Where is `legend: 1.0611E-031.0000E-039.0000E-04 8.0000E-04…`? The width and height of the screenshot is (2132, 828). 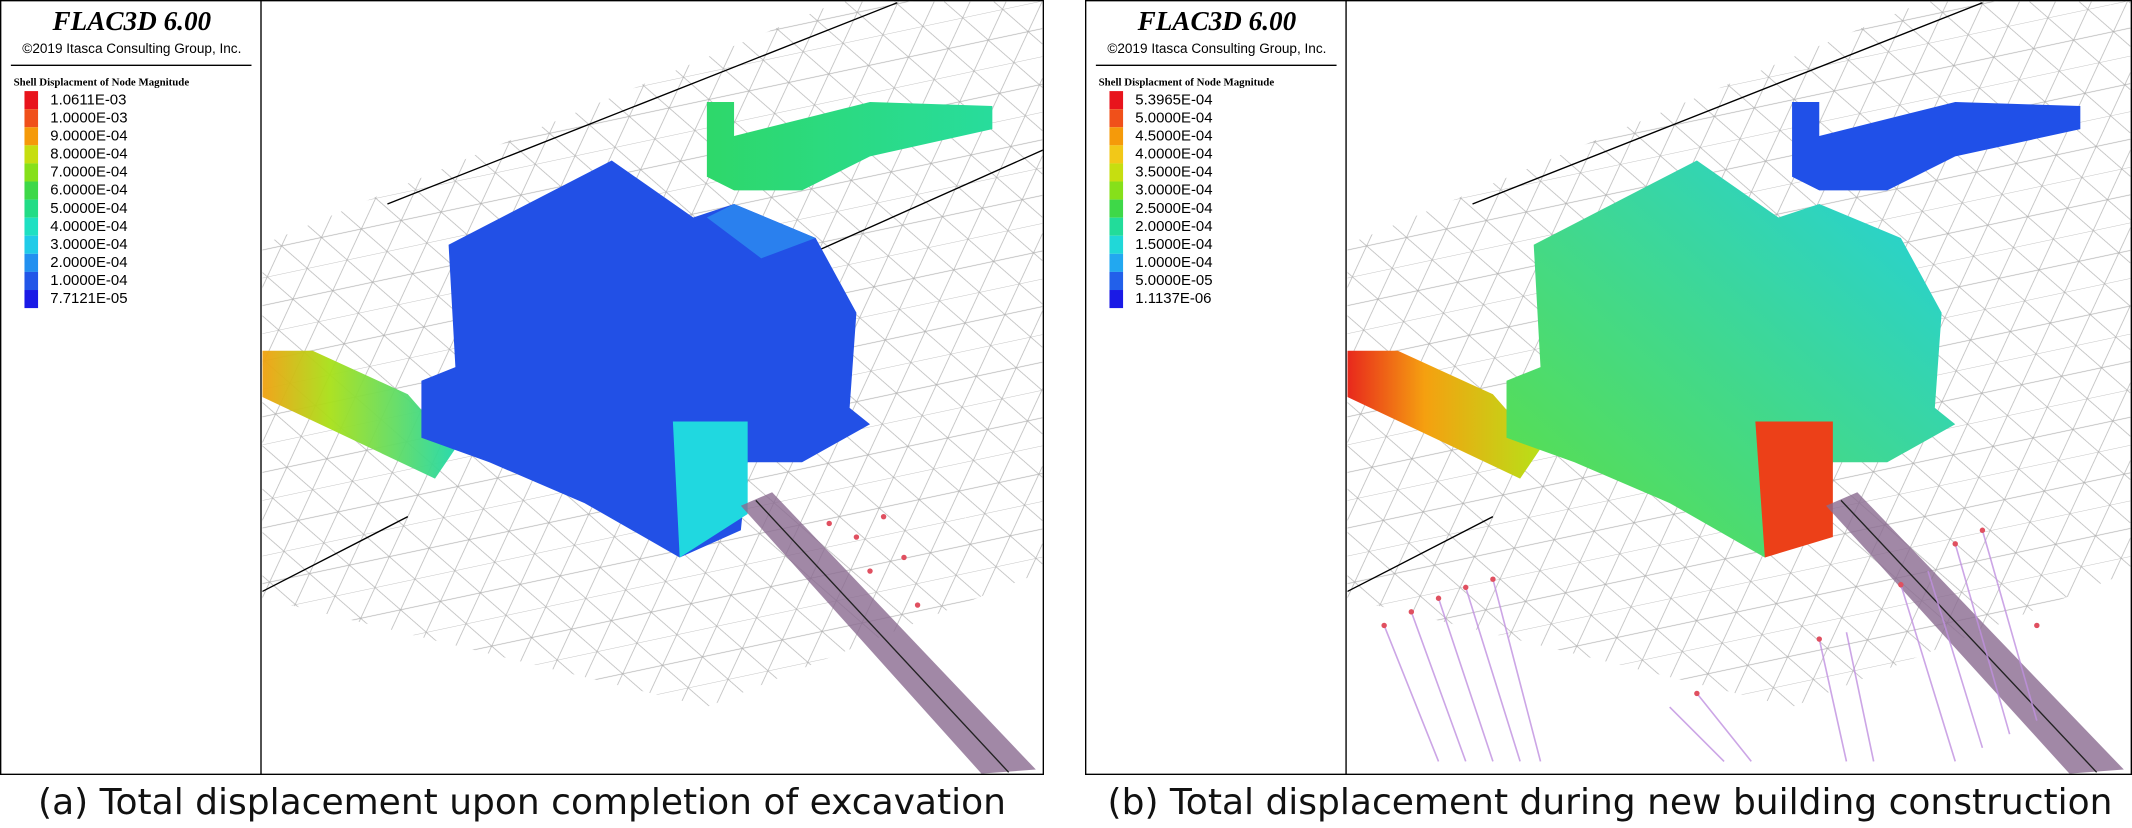 legend: 1.0611E-031.0000E-039.0000E-04 8.0000E-04… is located at coordinates (76, 200).